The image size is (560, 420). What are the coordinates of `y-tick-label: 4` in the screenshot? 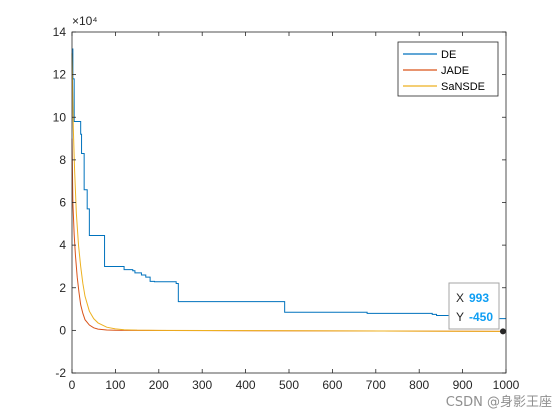 It's located at (62, 245).